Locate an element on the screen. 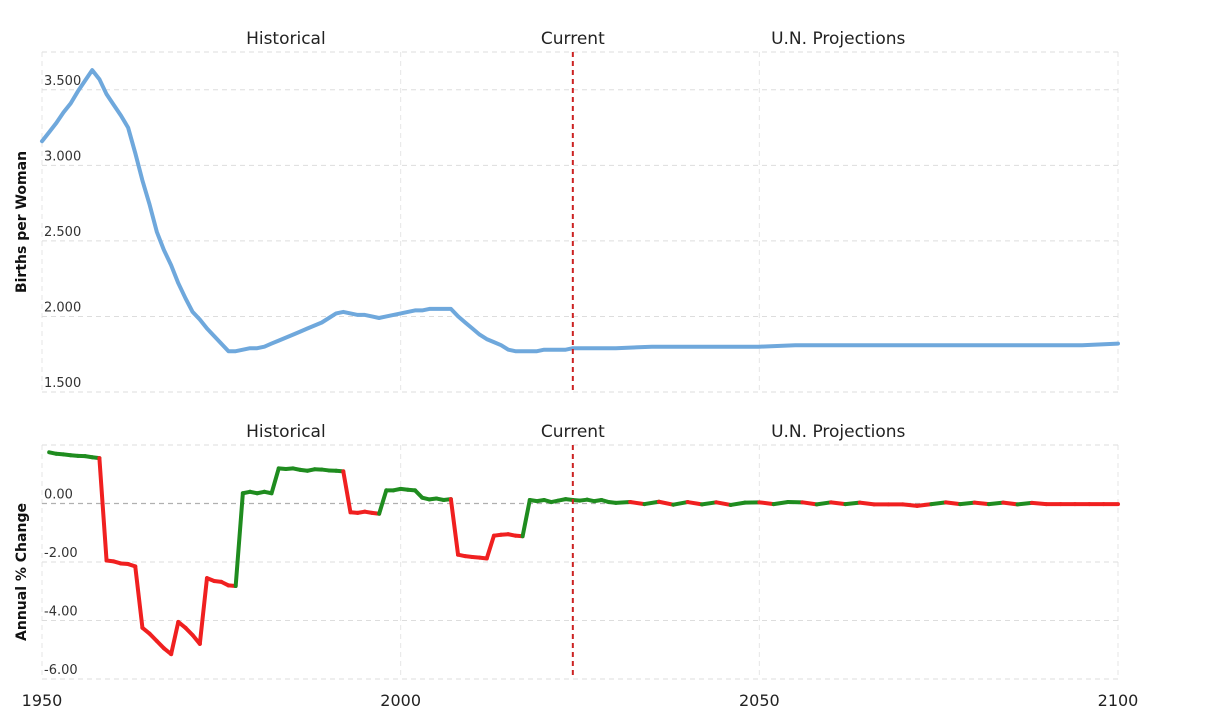 The width and height of the screenshot is (1222, 723). x-tick-label: 2100 is located at coordinates (1118, 700).